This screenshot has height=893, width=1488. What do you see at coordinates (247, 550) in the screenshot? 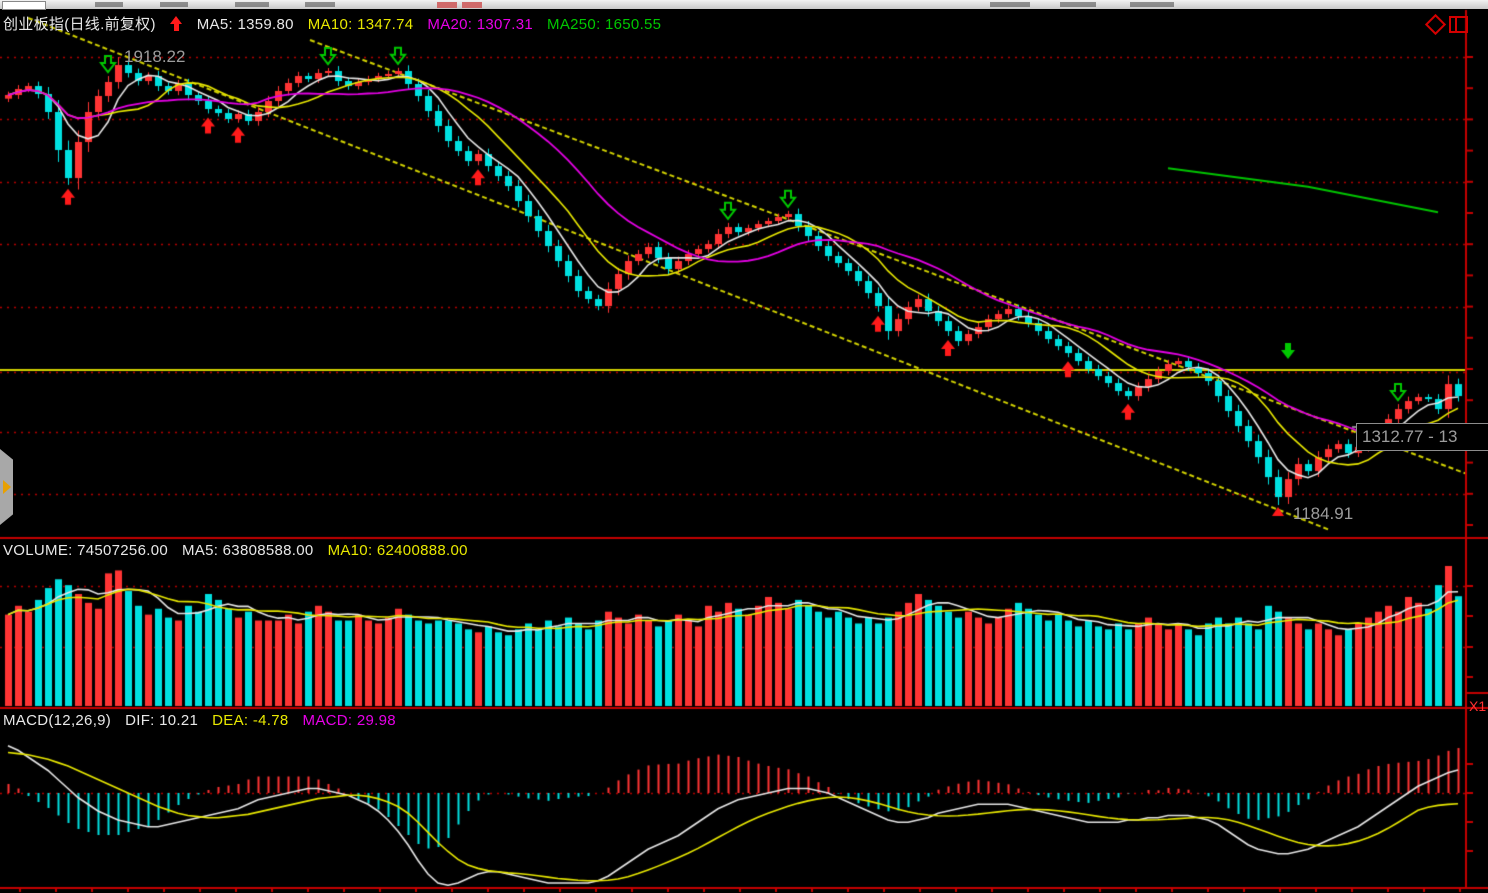
I see `volume-ma5-value: MA5: 63808588.00` at bounding box center [247, 550].